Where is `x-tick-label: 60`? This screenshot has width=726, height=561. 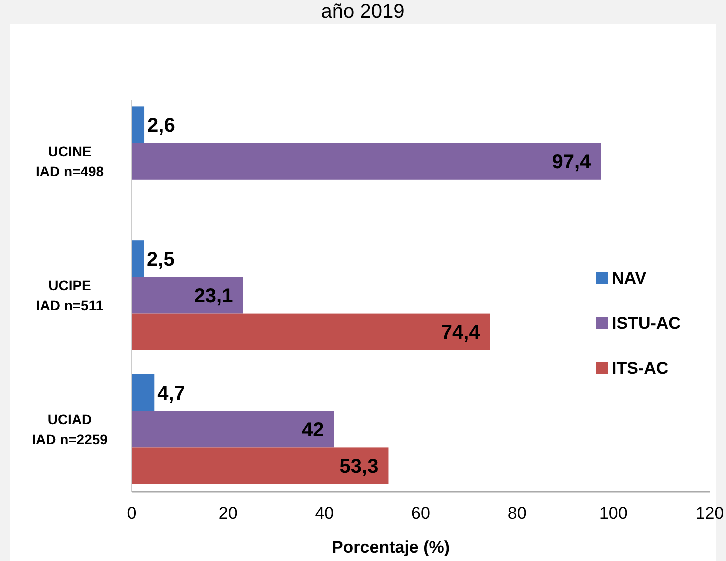 x-tick-label: 60 is located at coordinates (421, 513).